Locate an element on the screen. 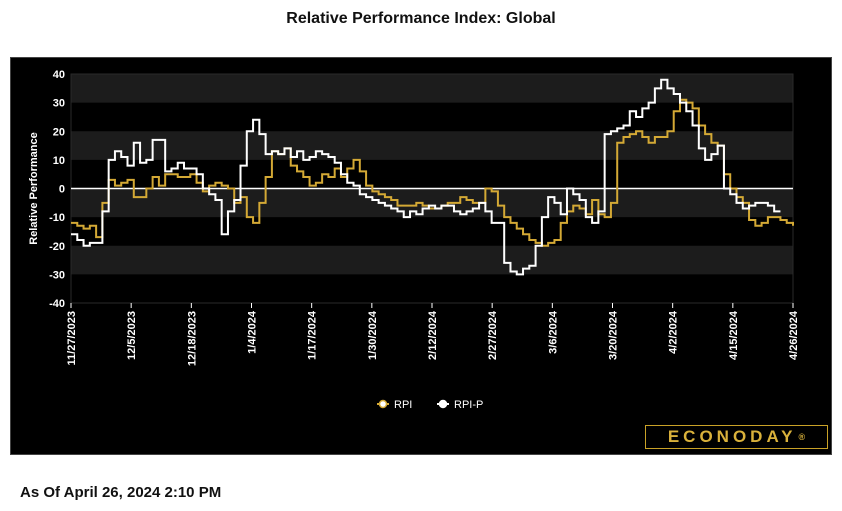 The image size is (842, 511). as-of-timestamp: As Of April 26, 2024 2:10 PM is located at coordinates (121, 492).